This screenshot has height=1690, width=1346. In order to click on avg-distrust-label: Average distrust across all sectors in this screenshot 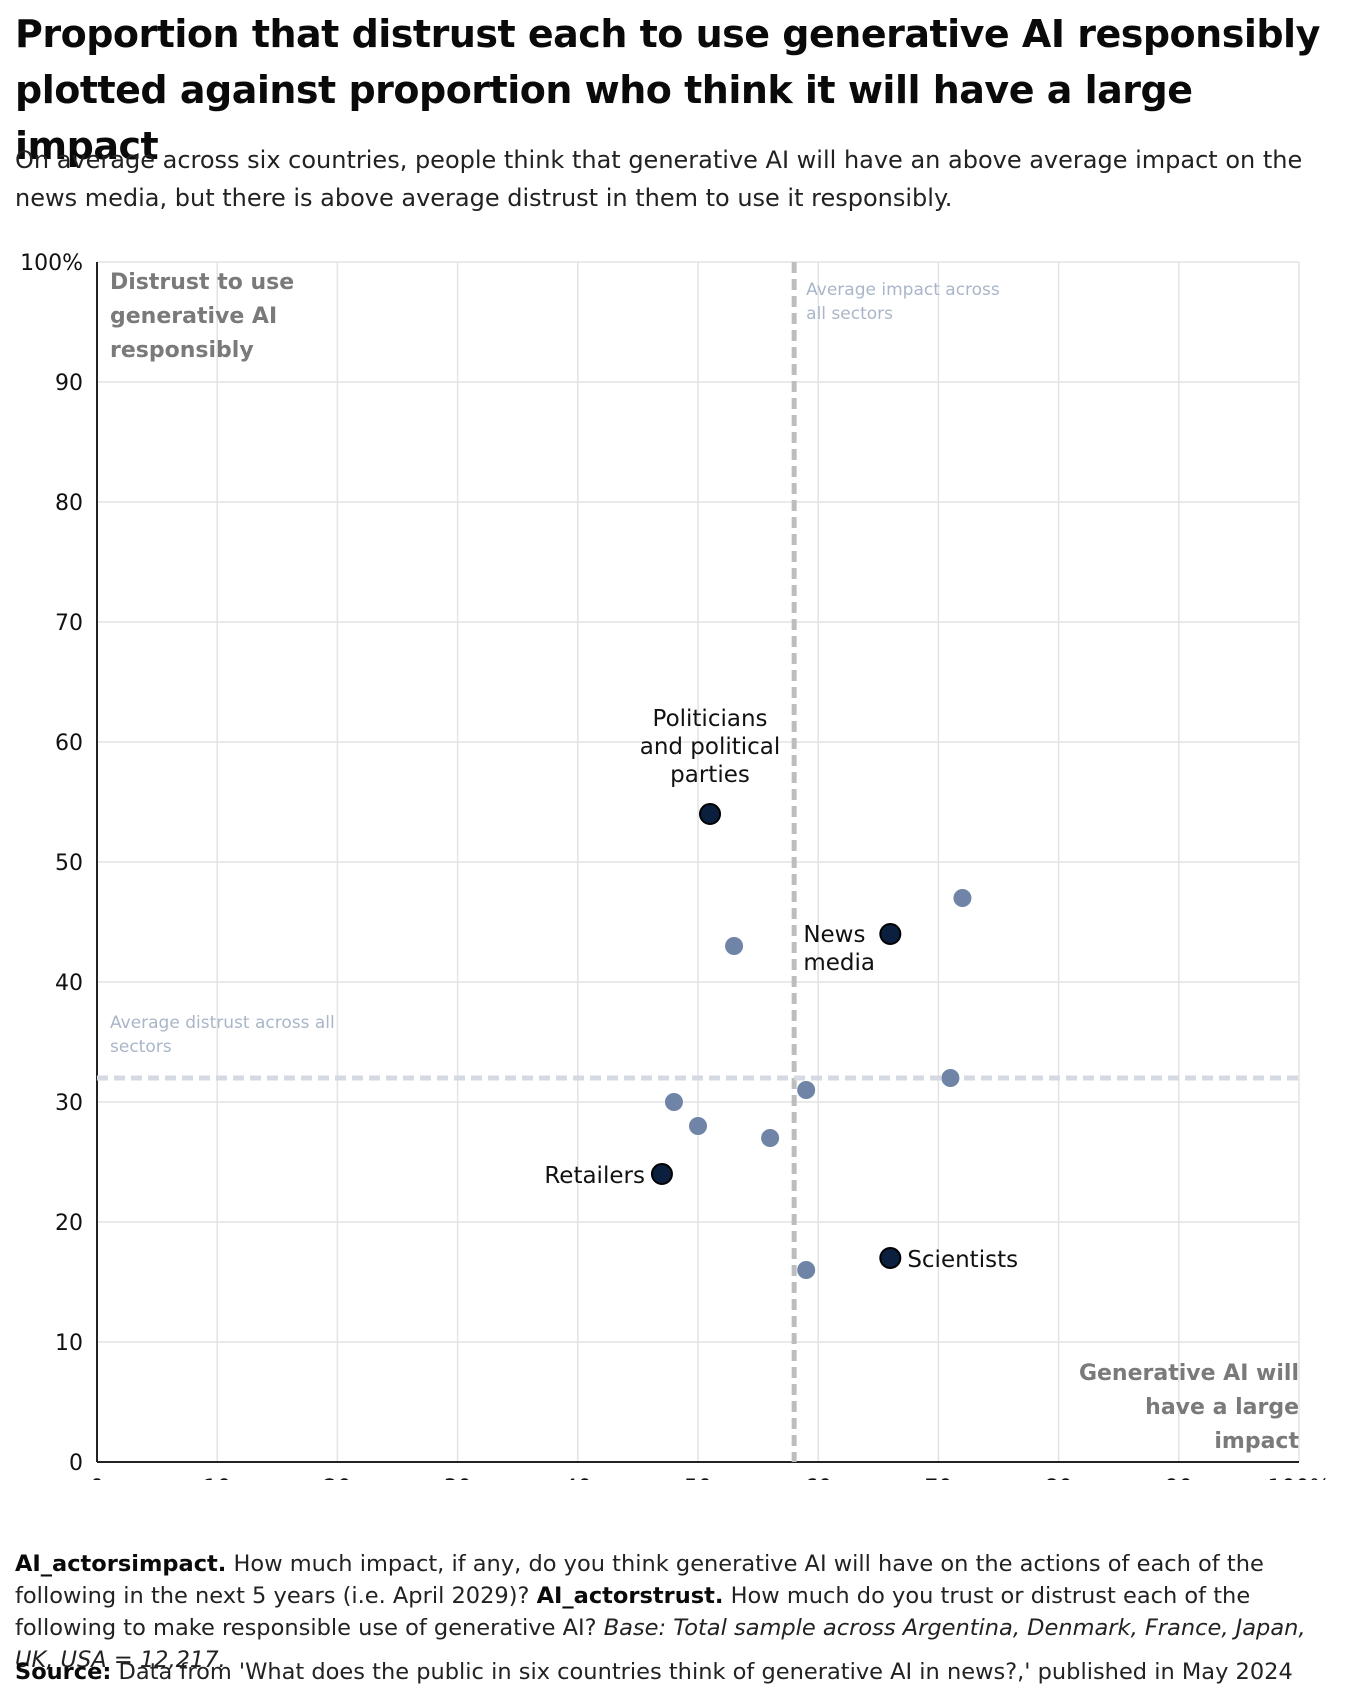, I will do `click(222, 1035)`.